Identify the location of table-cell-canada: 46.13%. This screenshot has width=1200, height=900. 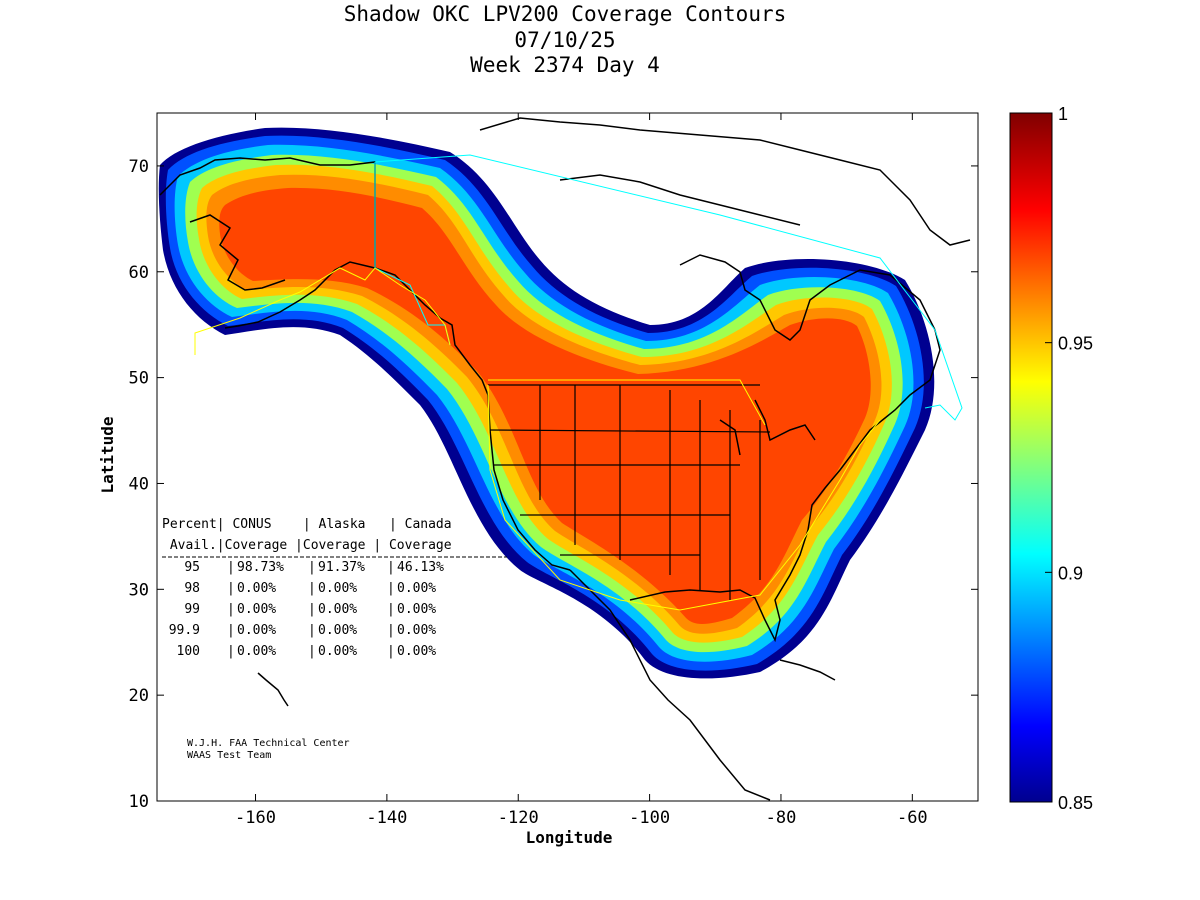
(420, 567).